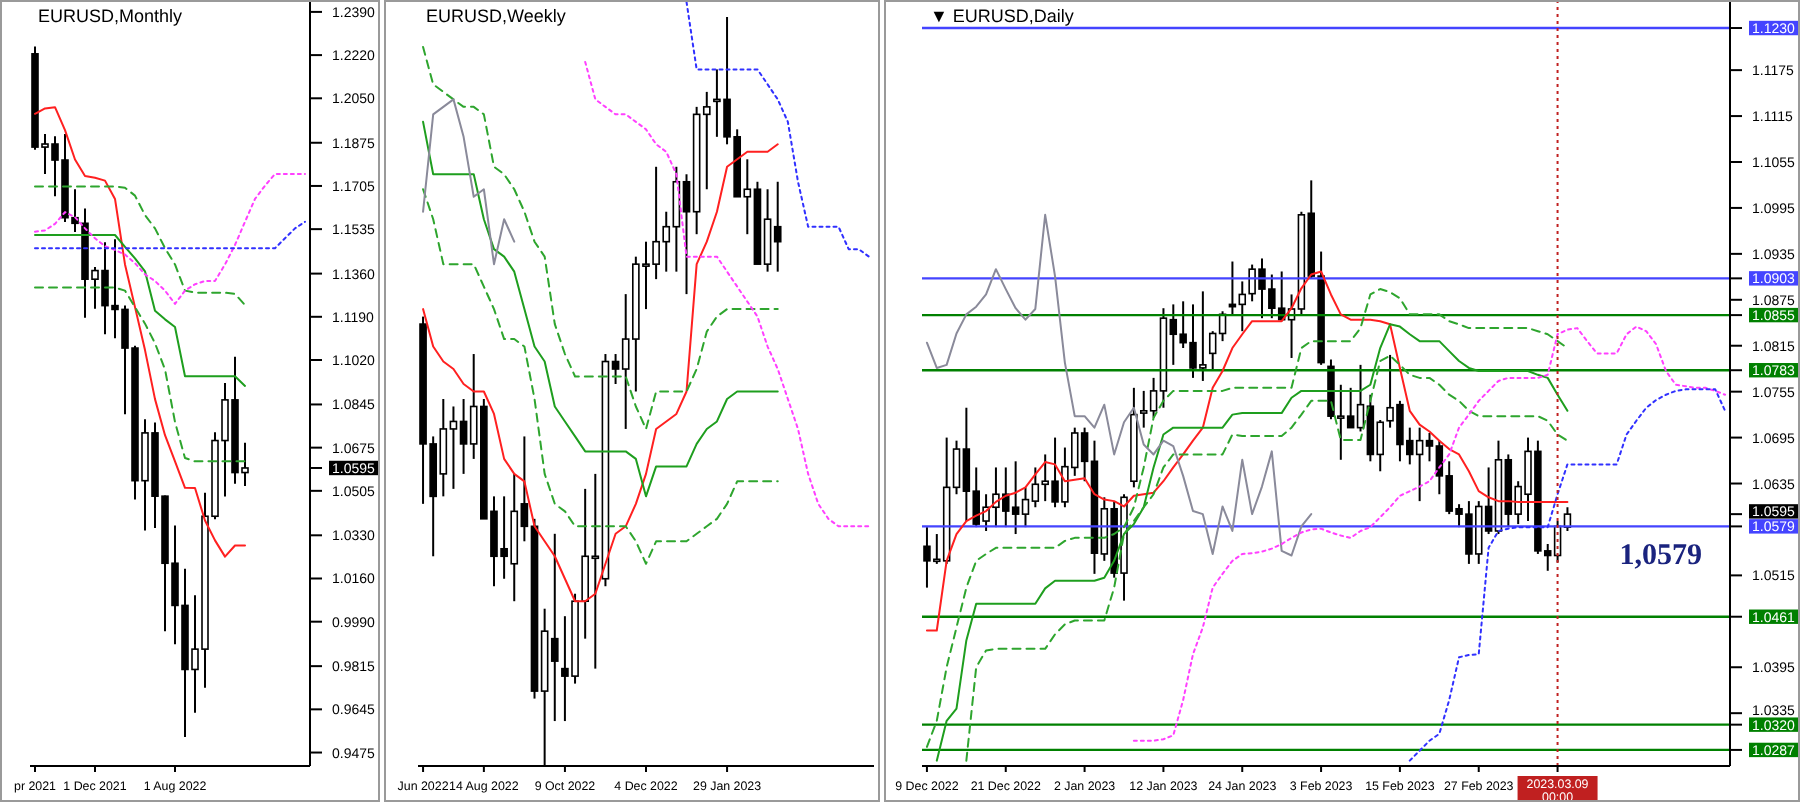 Image resolution: width=1800 pixels, height=802 pixels. I want to click on chart-title: ▼ EURUSD,Daily, so click(1002, 16).